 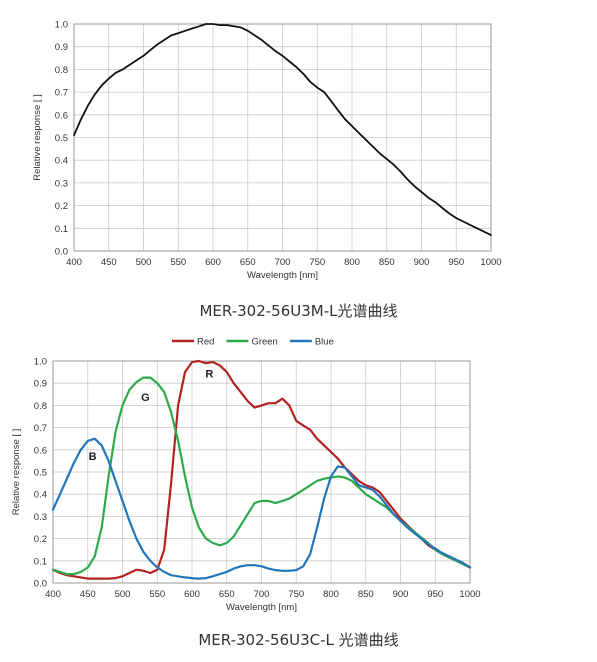 I want to click on curve-annotation: B, so click(x=93, y=457).